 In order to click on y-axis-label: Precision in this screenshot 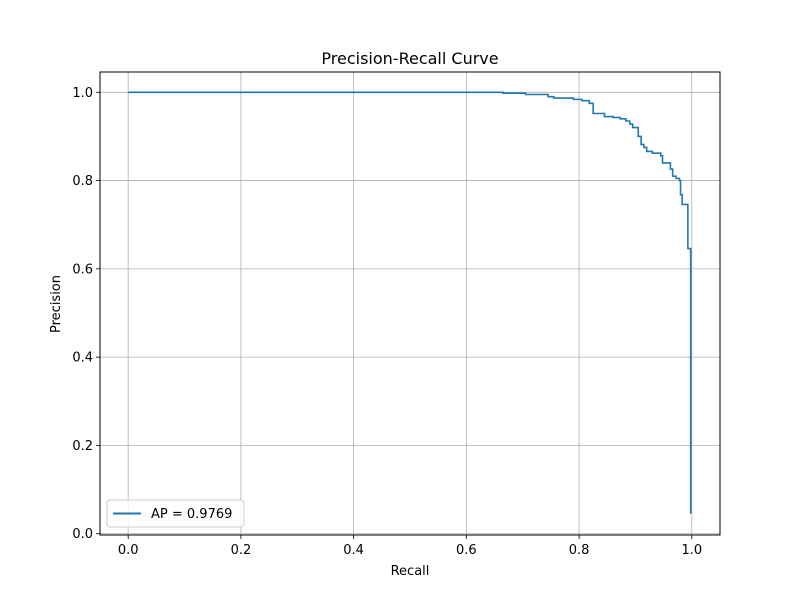, I will do `click(56, 304)`.